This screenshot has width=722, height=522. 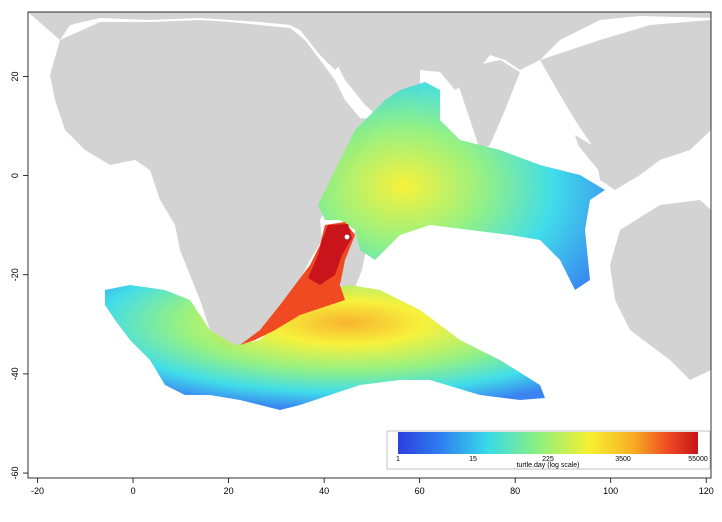 What do you see at coordinates (548, 443) in the screenshot?
I see `colorbar-gradient` at bounding box center [548, 443].